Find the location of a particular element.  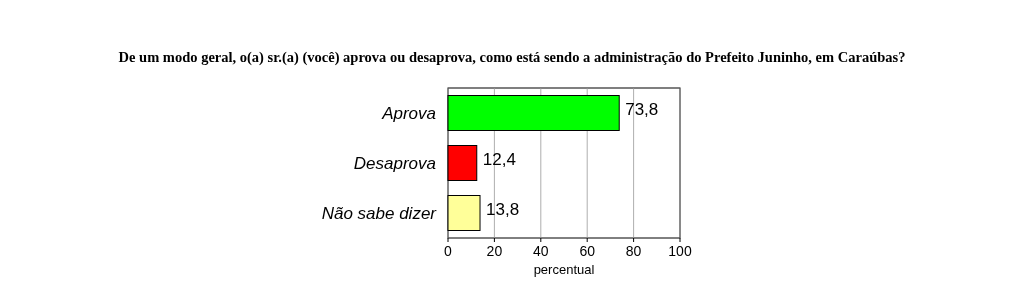

y-tick-label: Desaprova is located at coordinates (394, 164).